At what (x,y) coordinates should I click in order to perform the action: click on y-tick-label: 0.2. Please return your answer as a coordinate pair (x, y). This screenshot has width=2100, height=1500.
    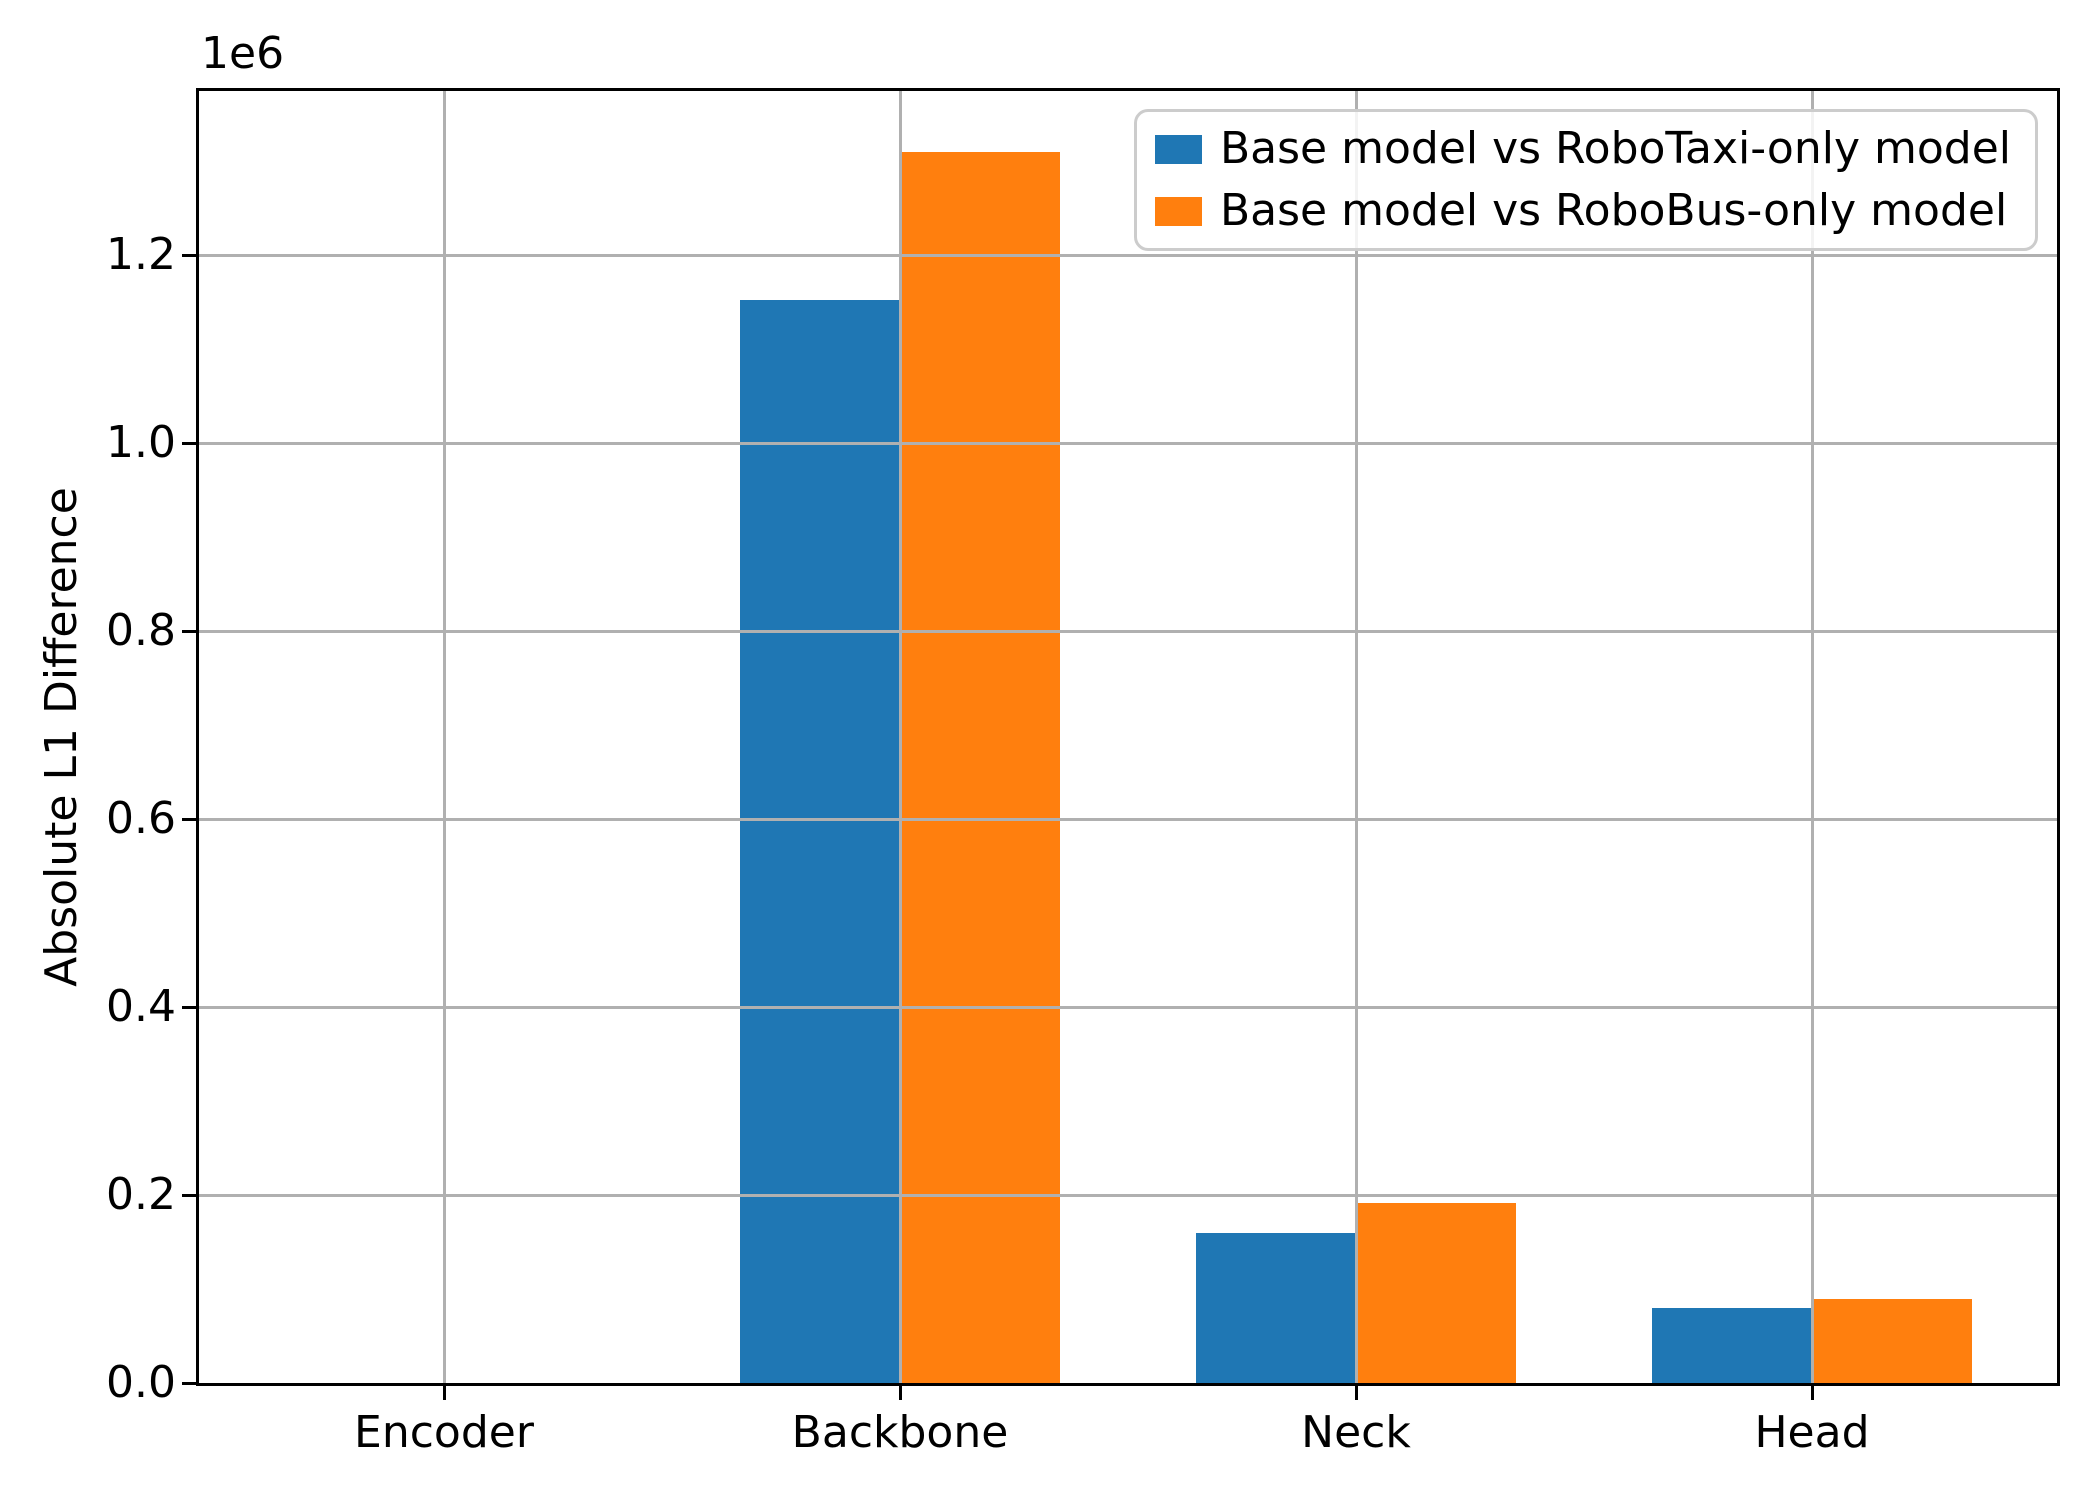
    Looking at the image, I should click on (141, 1194).